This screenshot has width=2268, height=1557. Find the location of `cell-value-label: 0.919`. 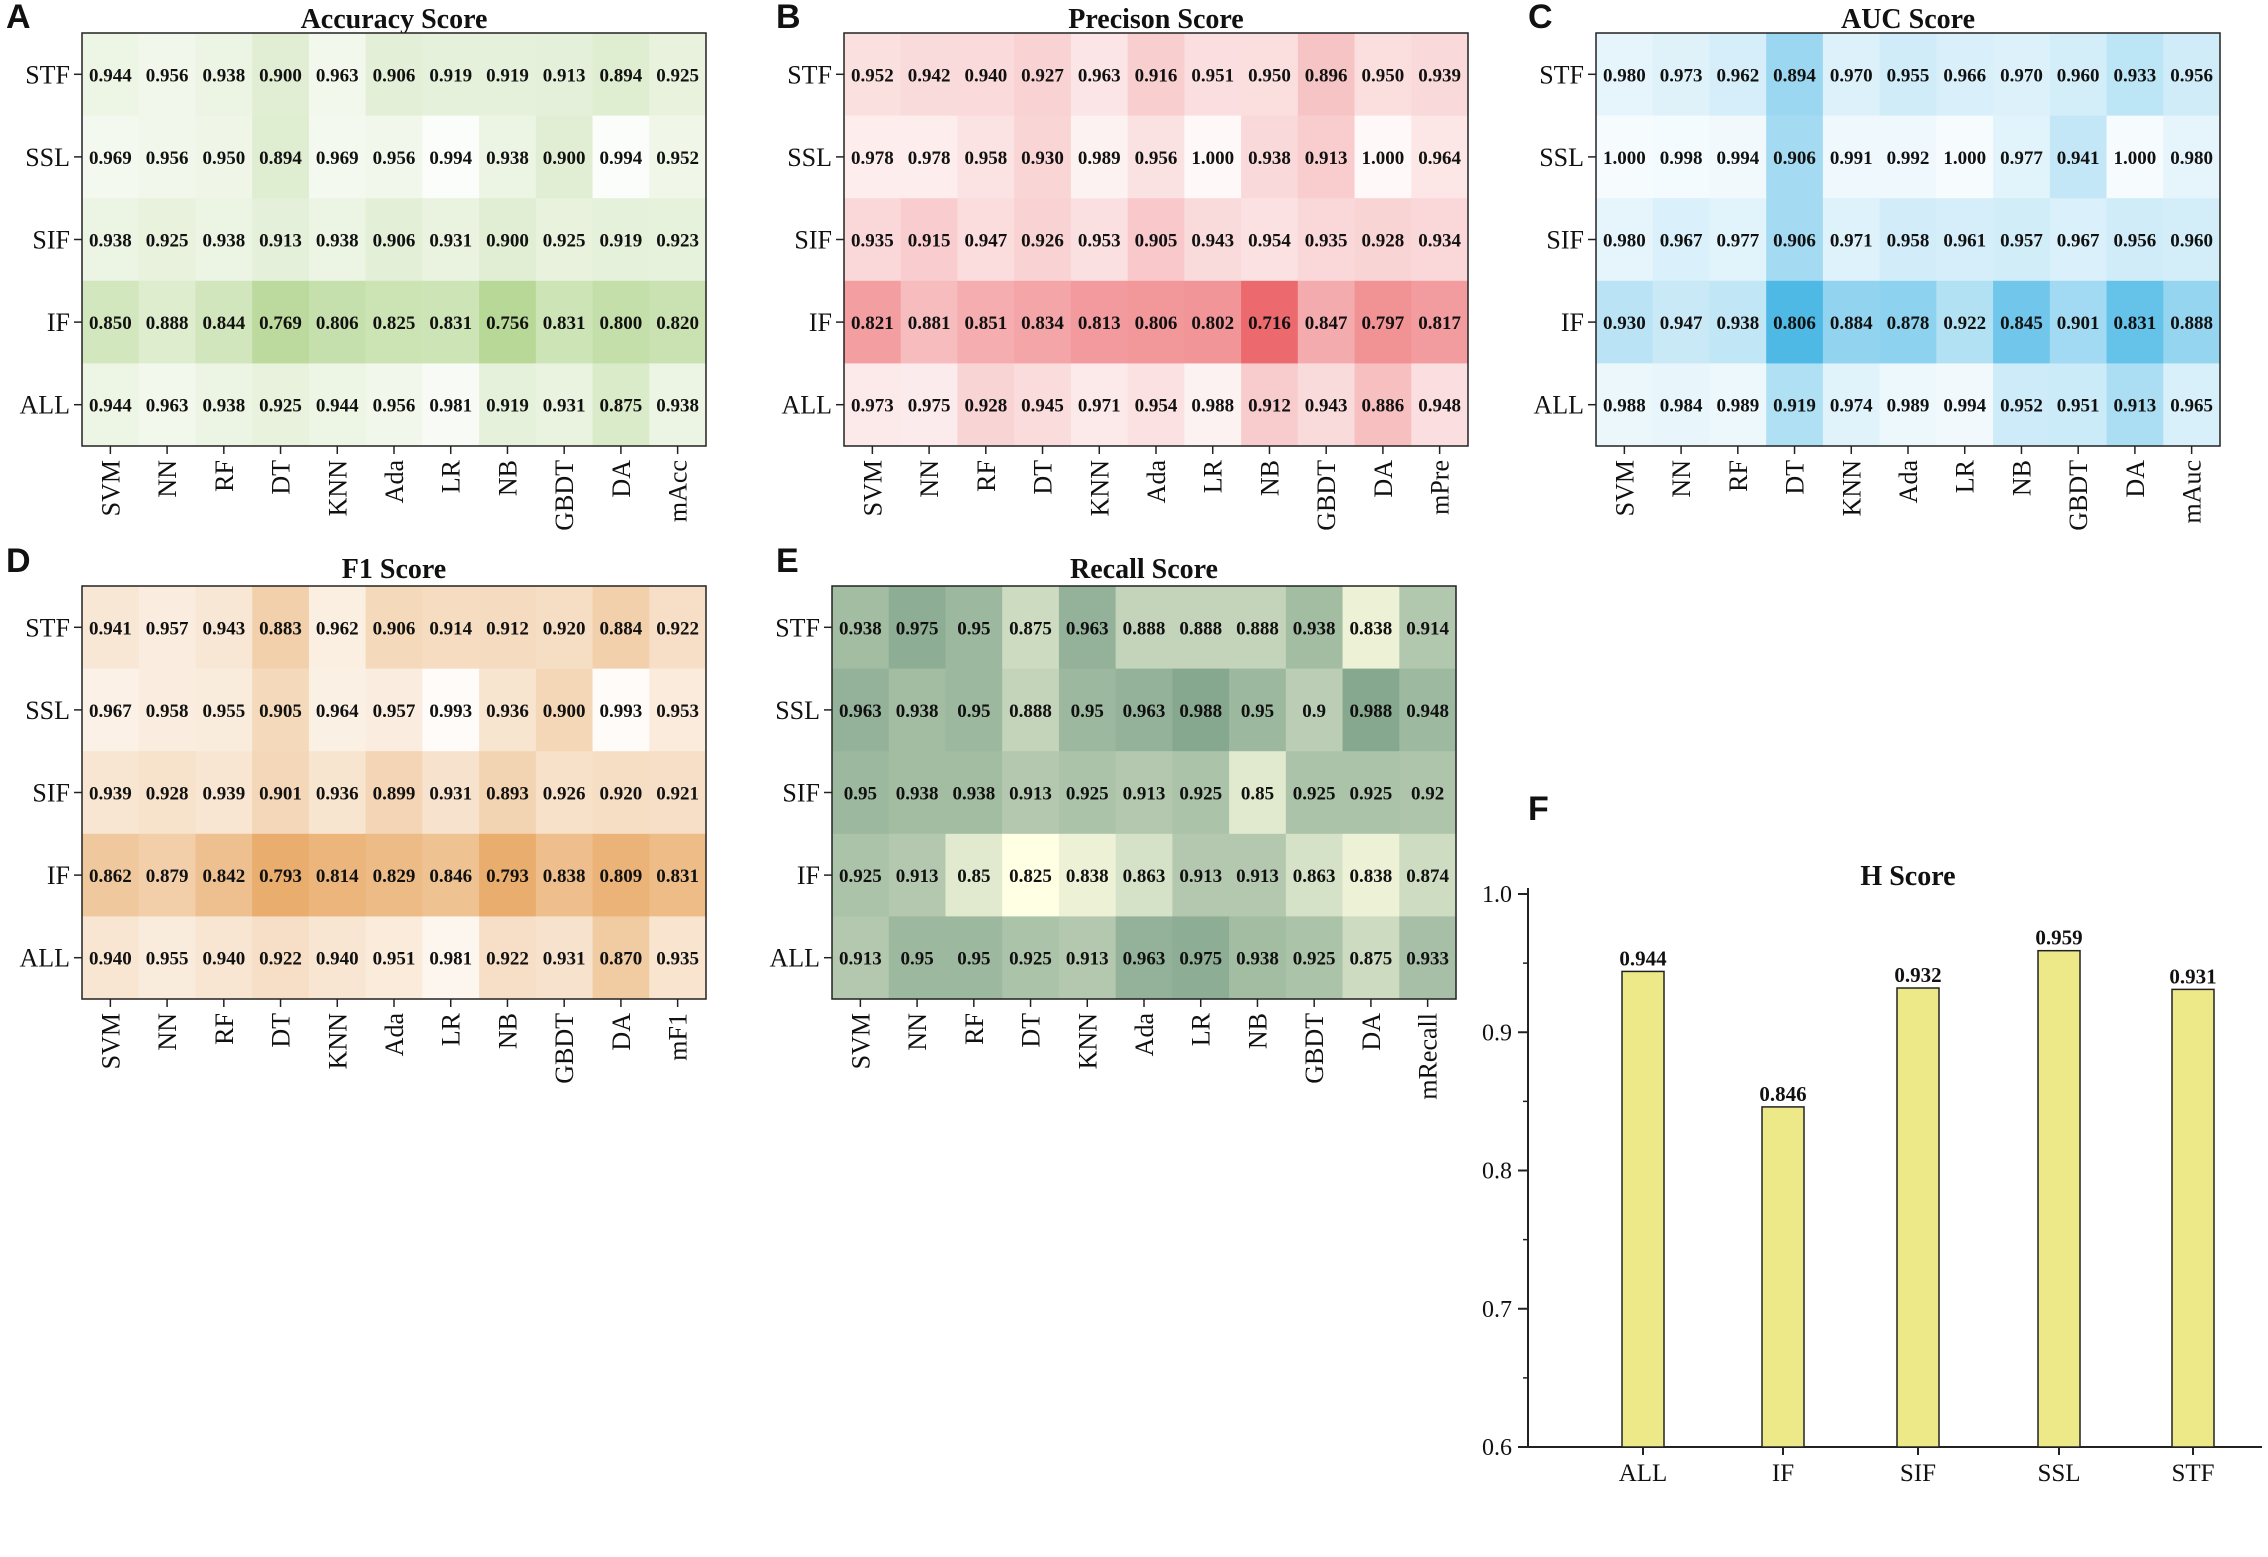

cell-value-label: 0.919 is located at coordinates (507, 75).